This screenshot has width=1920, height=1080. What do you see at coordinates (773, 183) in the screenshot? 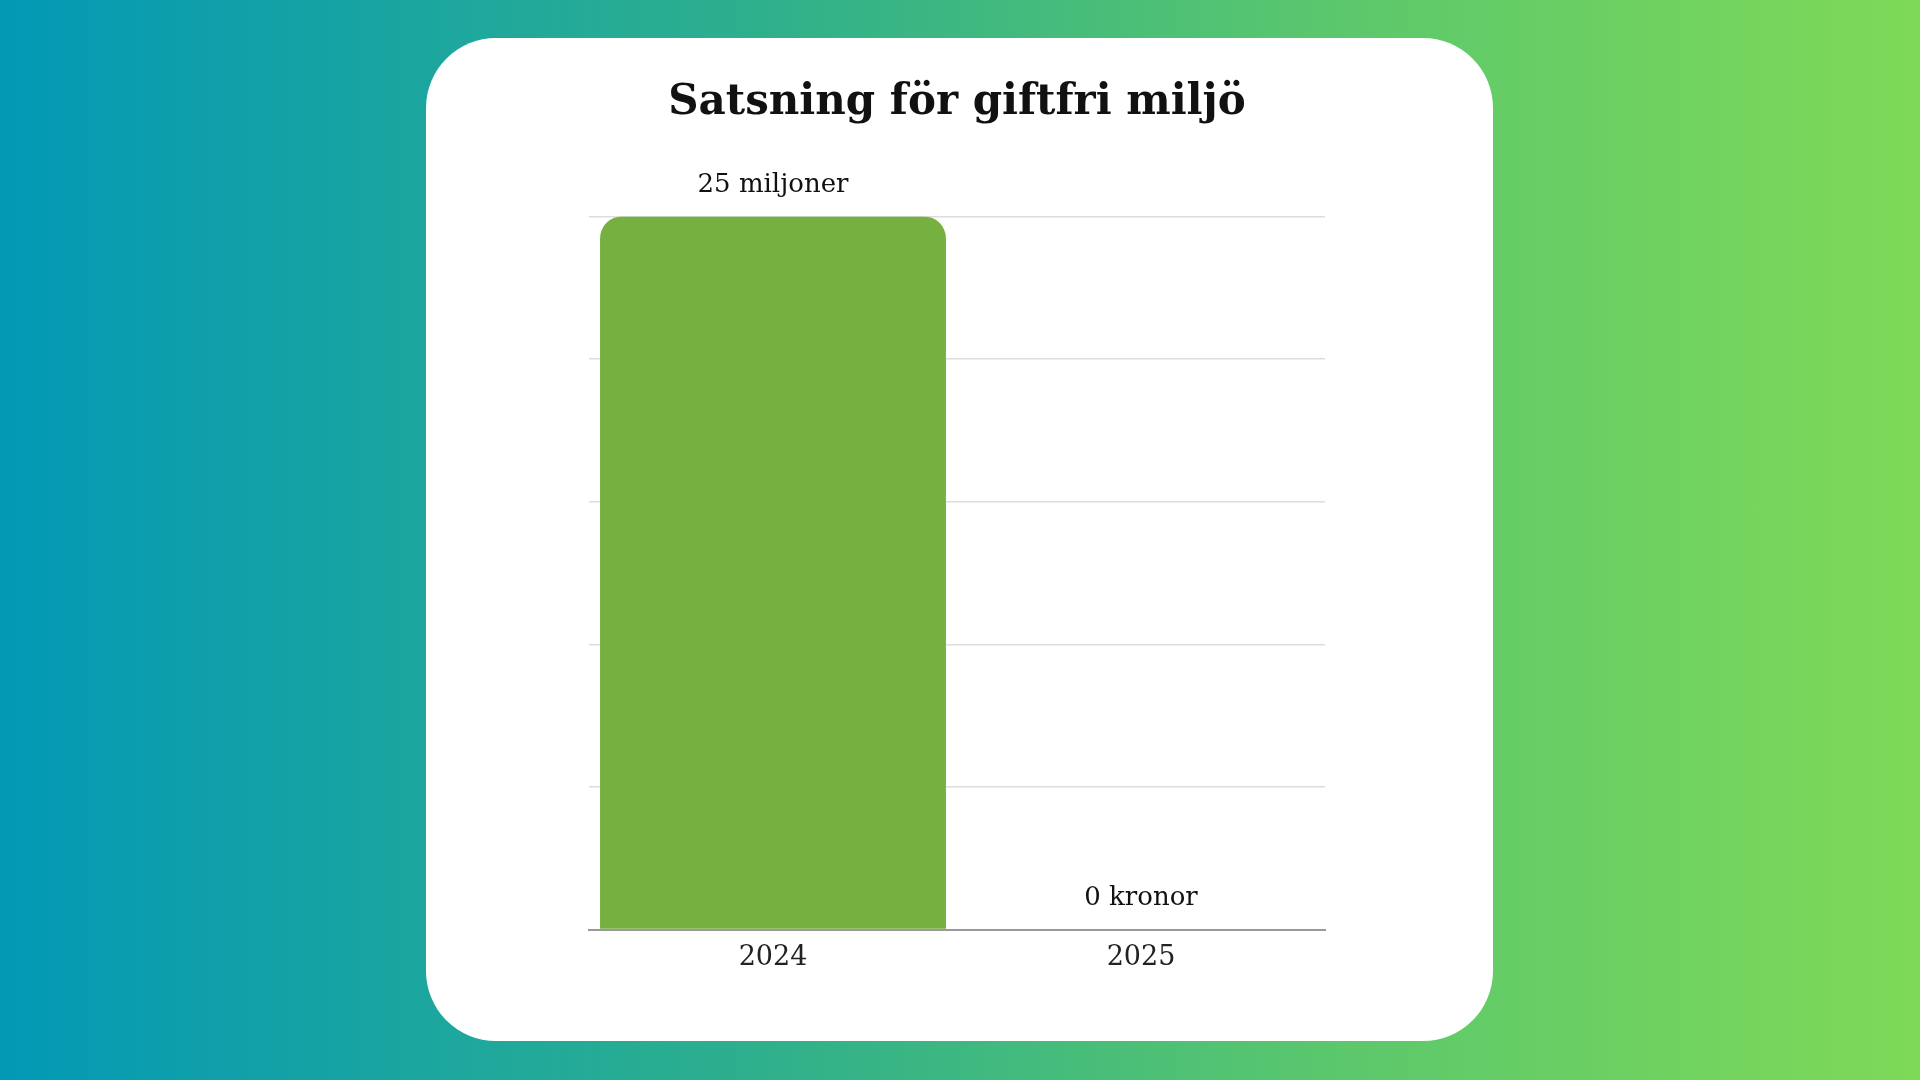
I see `data-label: 25 miljoner` at bounding box center [773, 183].